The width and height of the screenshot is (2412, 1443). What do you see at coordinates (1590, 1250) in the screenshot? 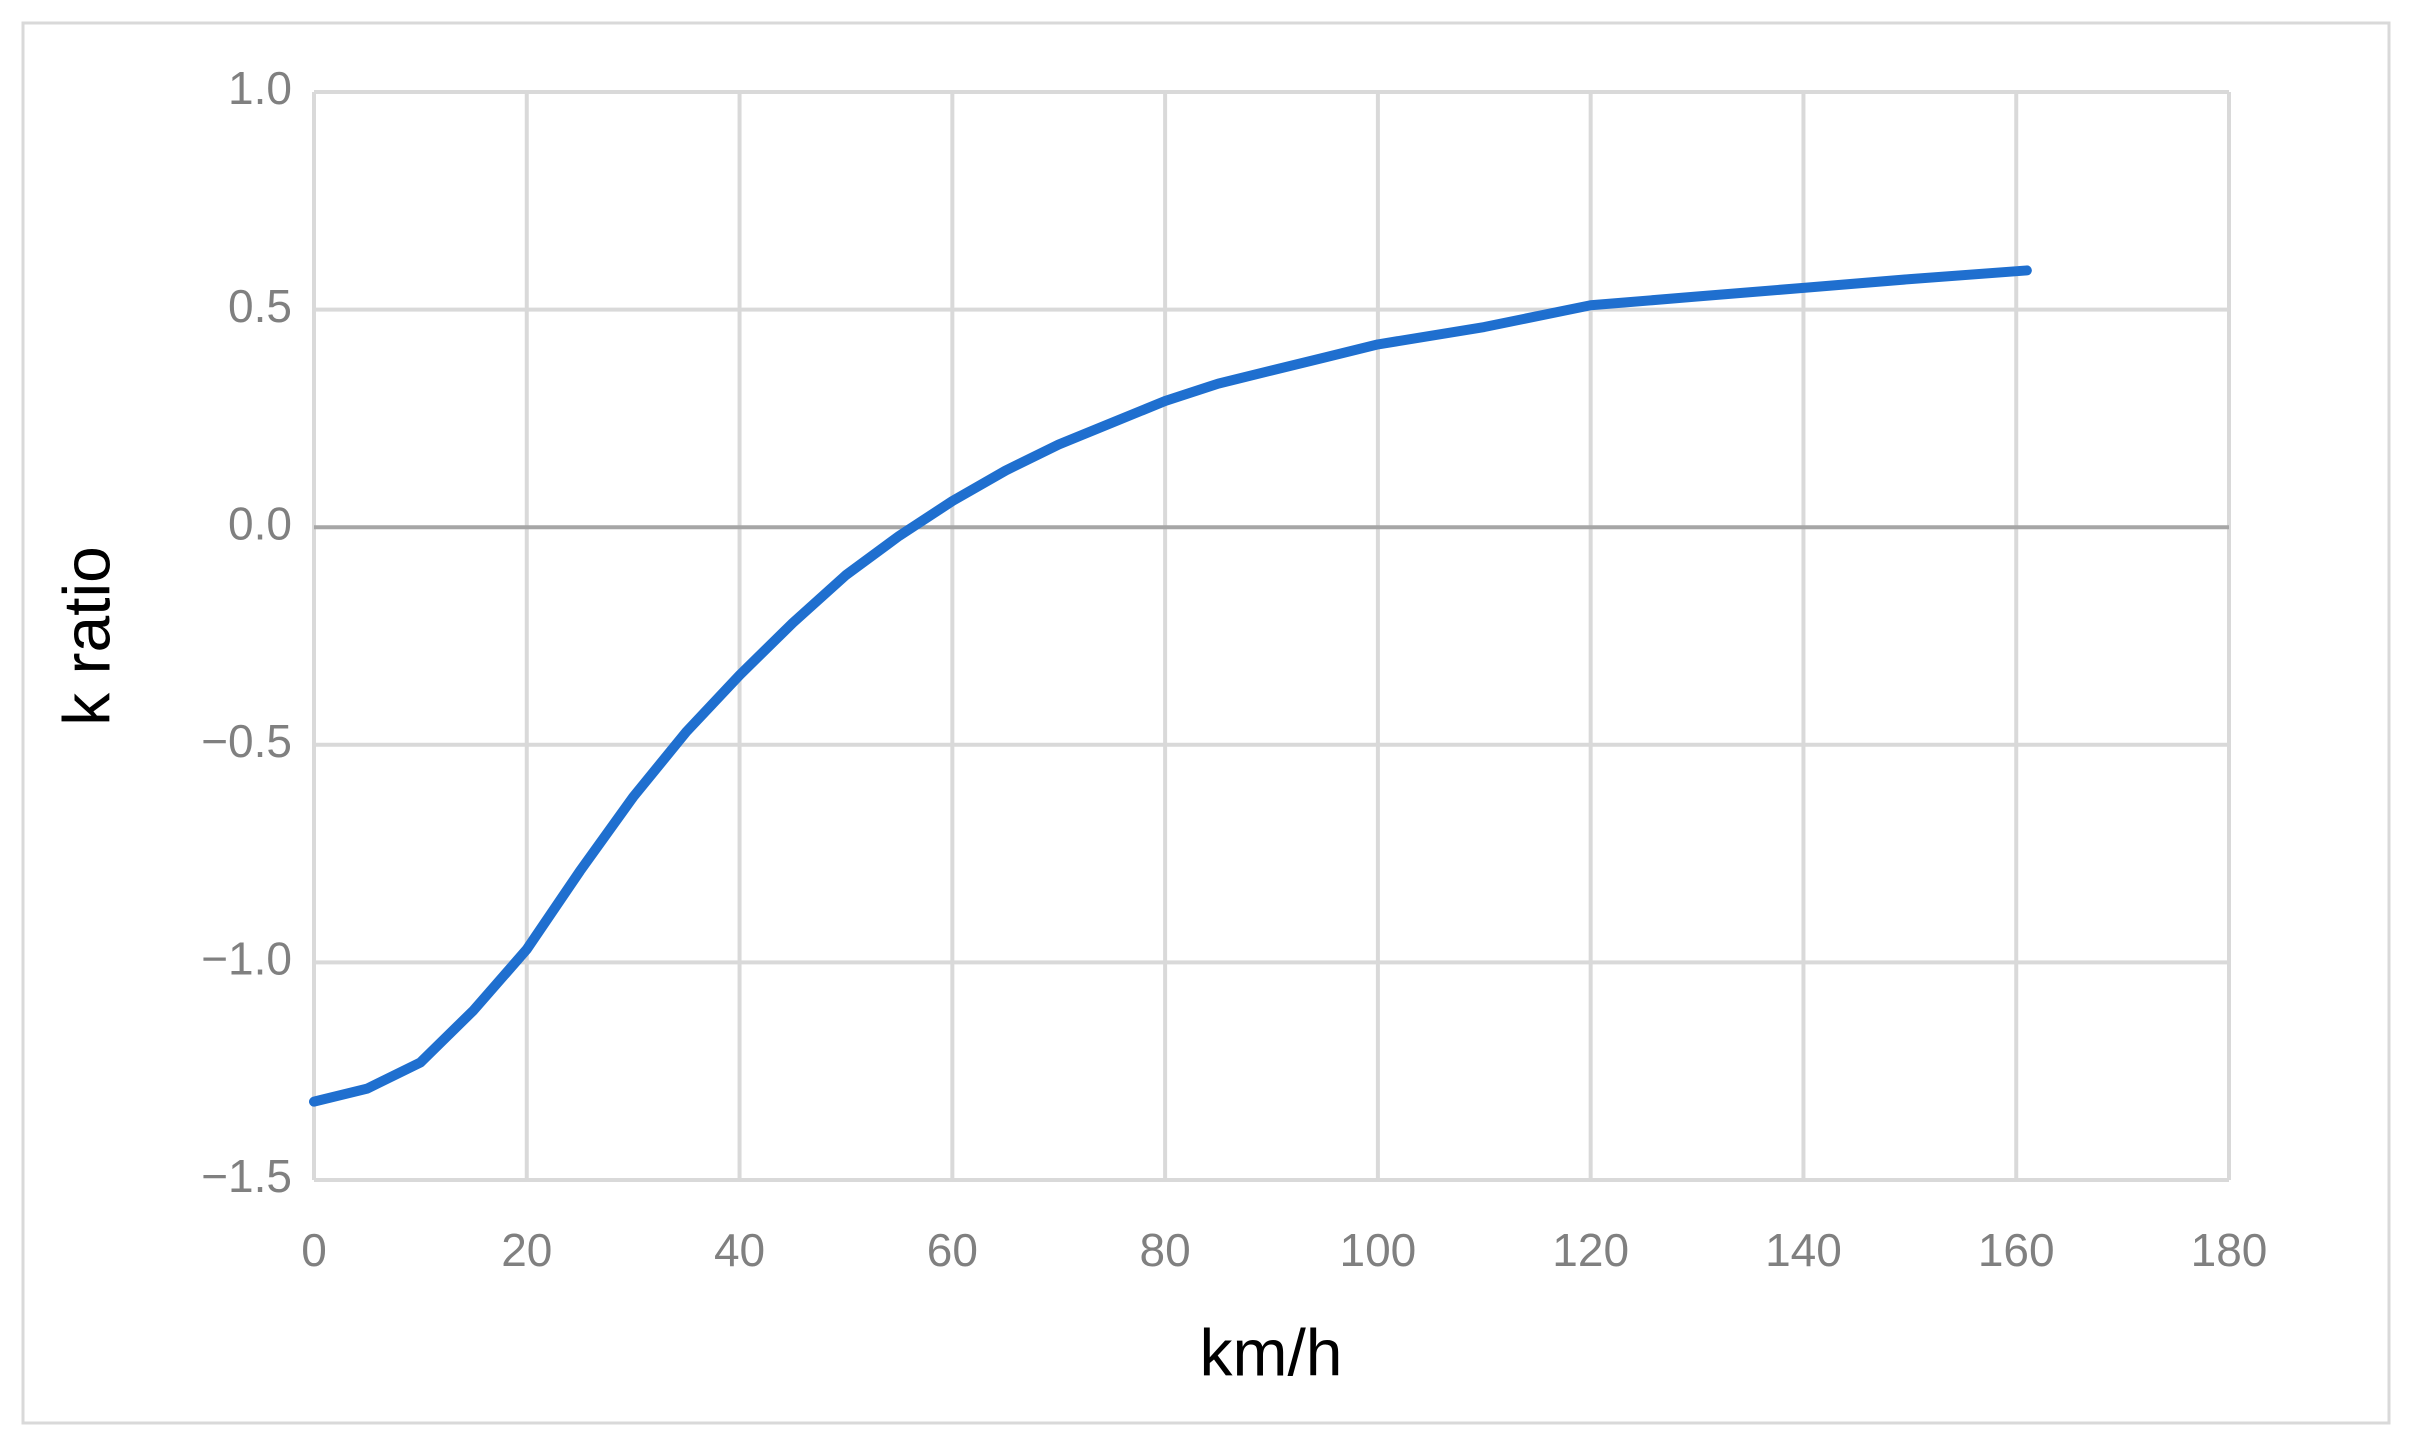
I see `x-tick-label: 120` at bounding box center [1590, 1250].